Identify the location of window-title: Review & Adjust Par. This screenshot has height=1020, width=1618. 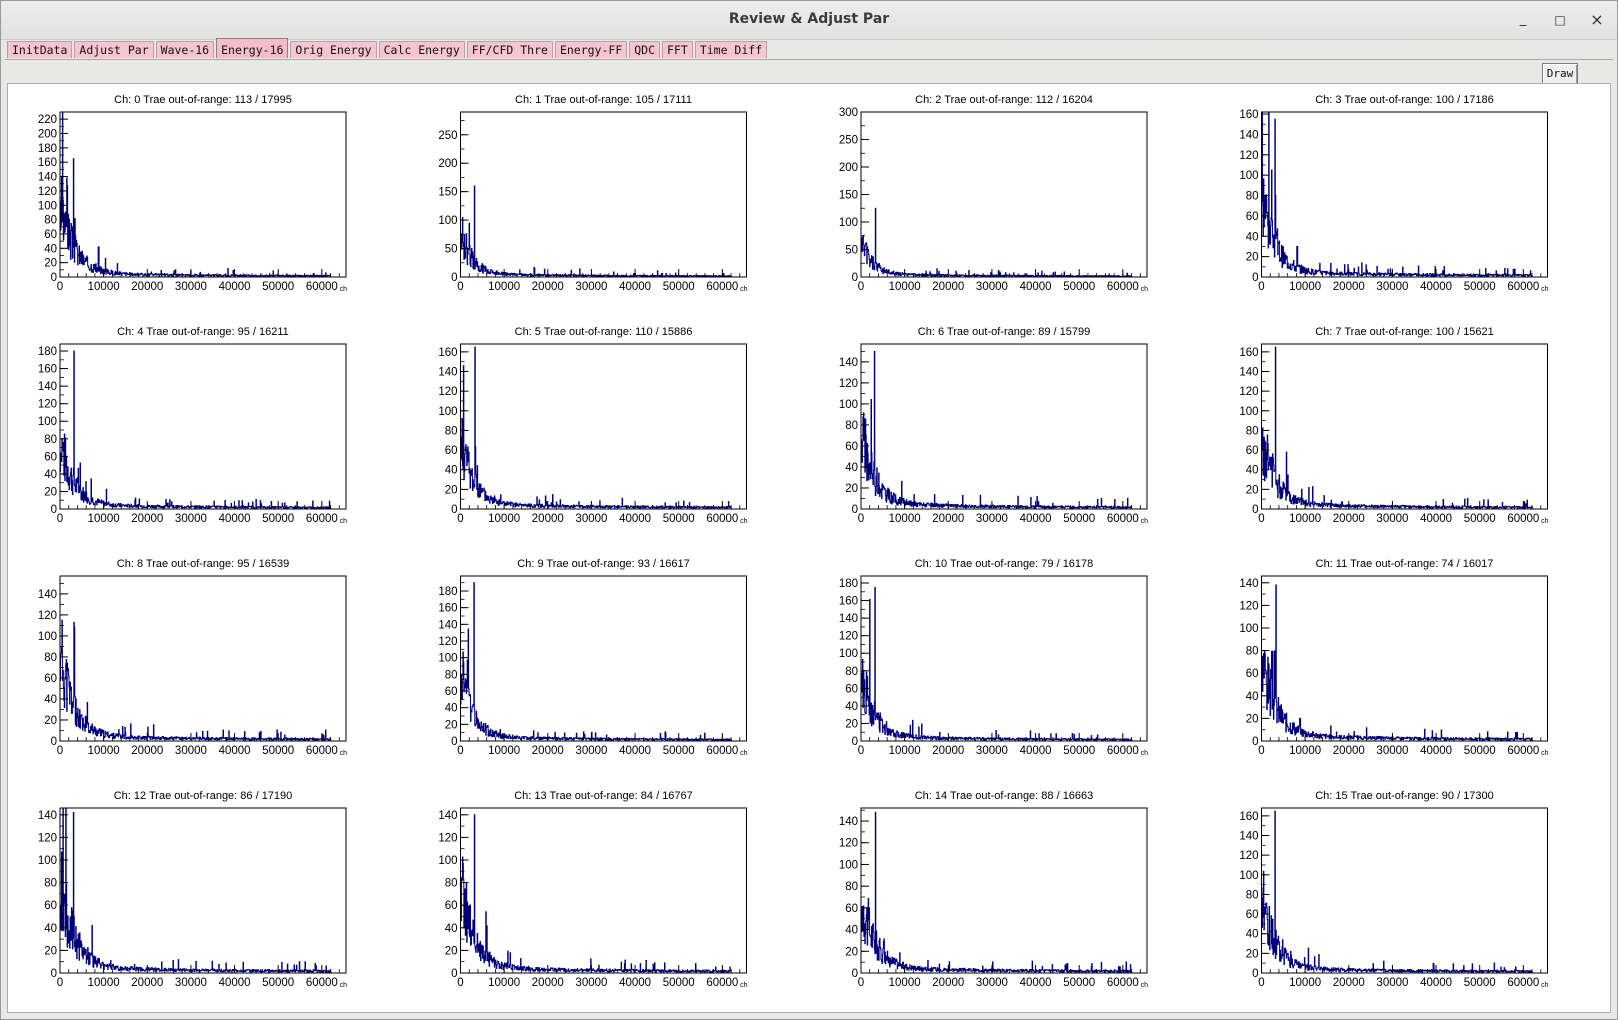
(809, 19).